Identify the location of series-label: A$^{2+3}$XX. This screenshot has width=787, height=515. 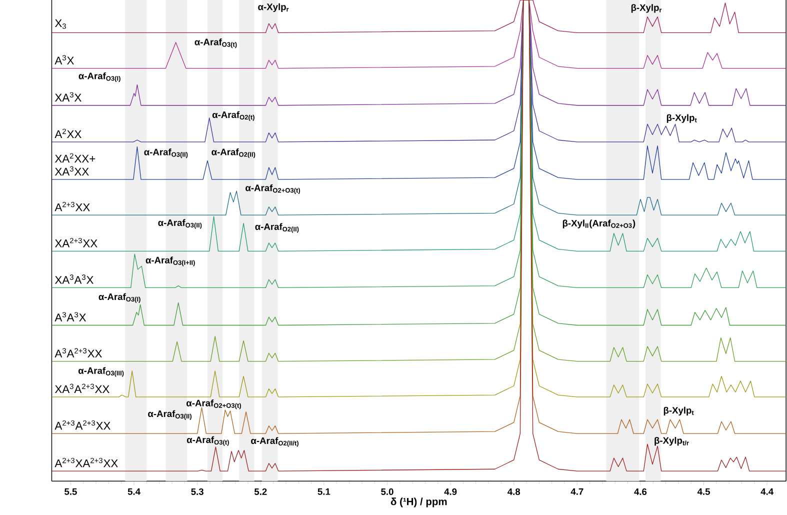
(72, 207).